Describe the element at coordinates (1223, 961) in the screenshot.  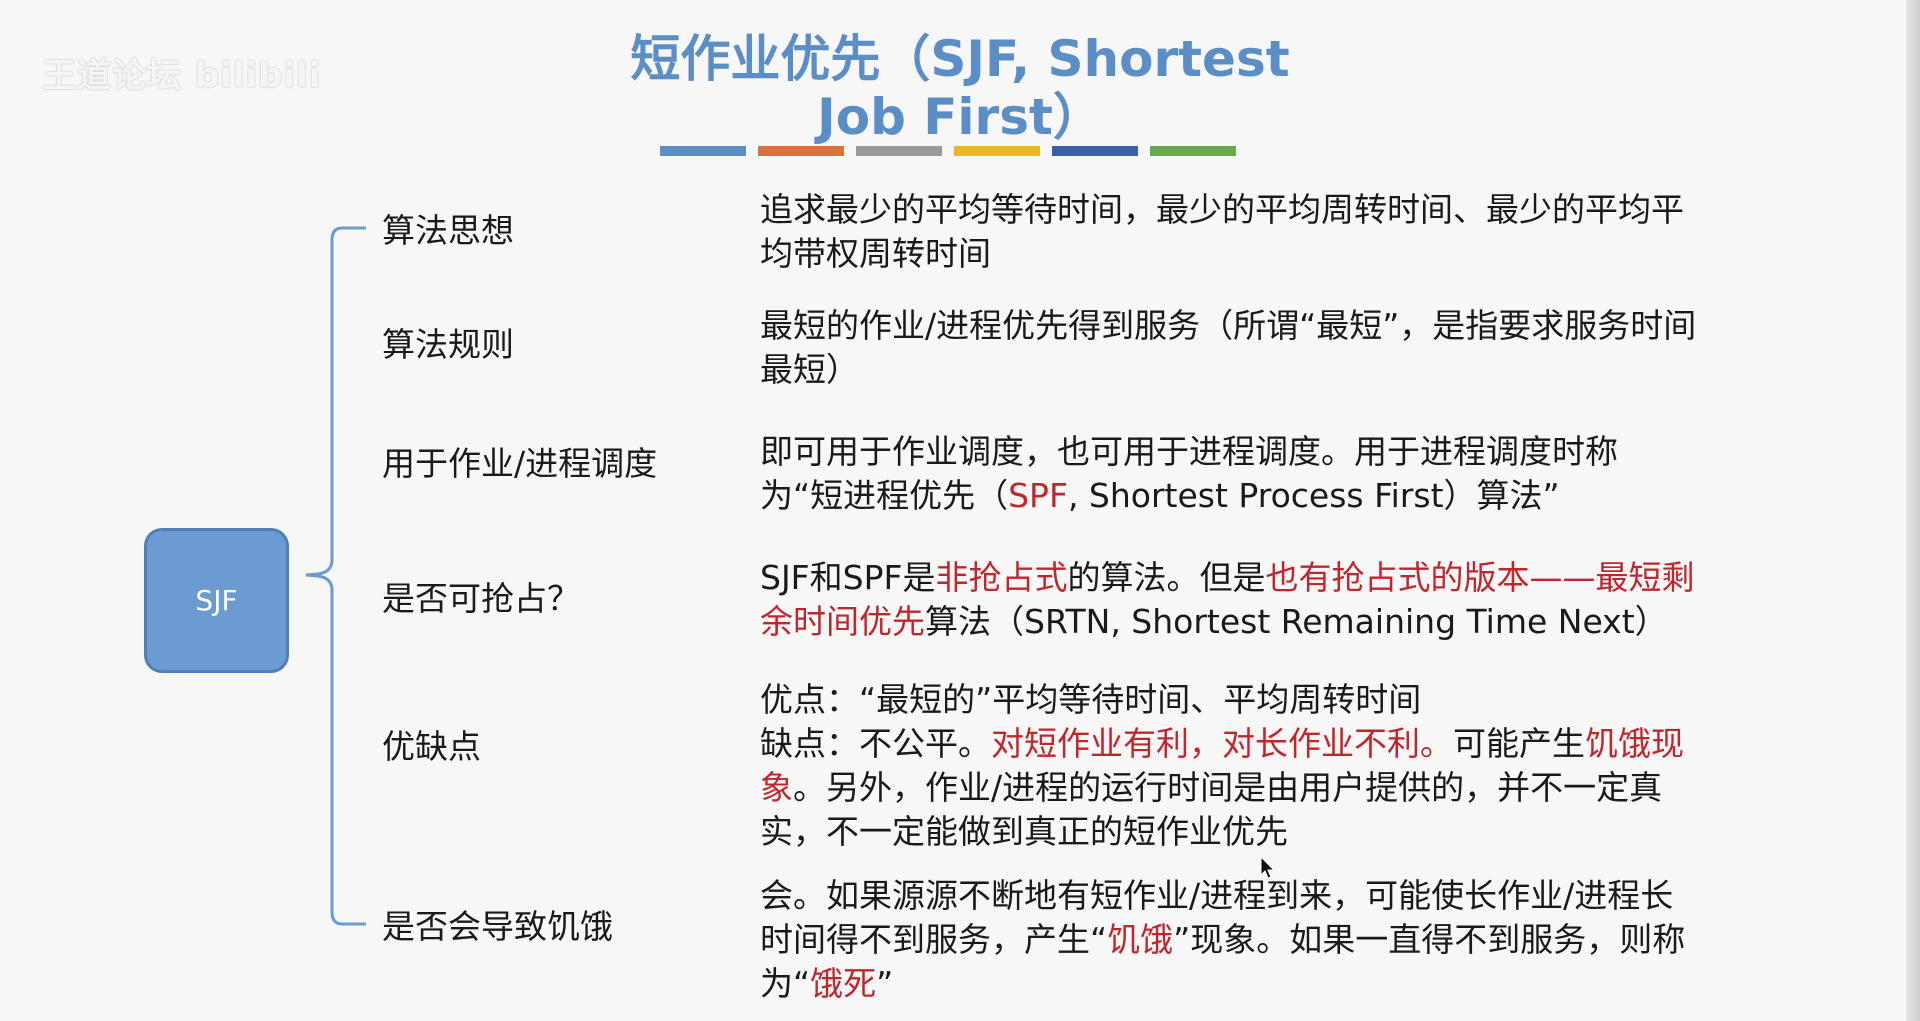
I see `desc-text: ”现象。如果一直得不到服务，则称为“` at that location.